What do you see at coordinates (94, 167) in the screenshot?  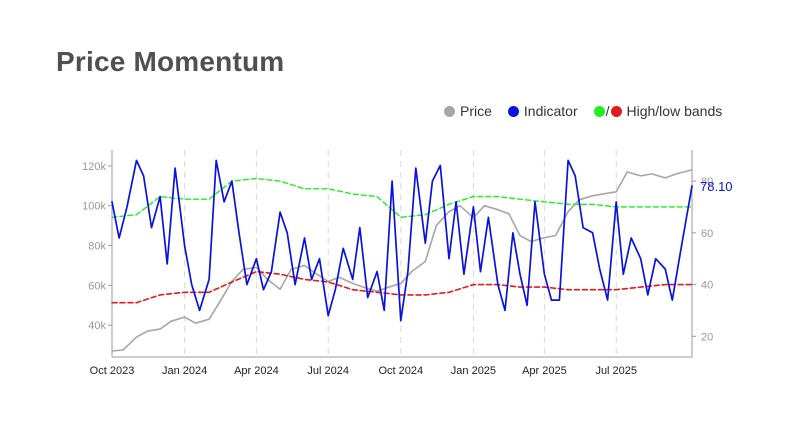 I see `y-left-tick-label: 120k` at bounding box center [94, 167].